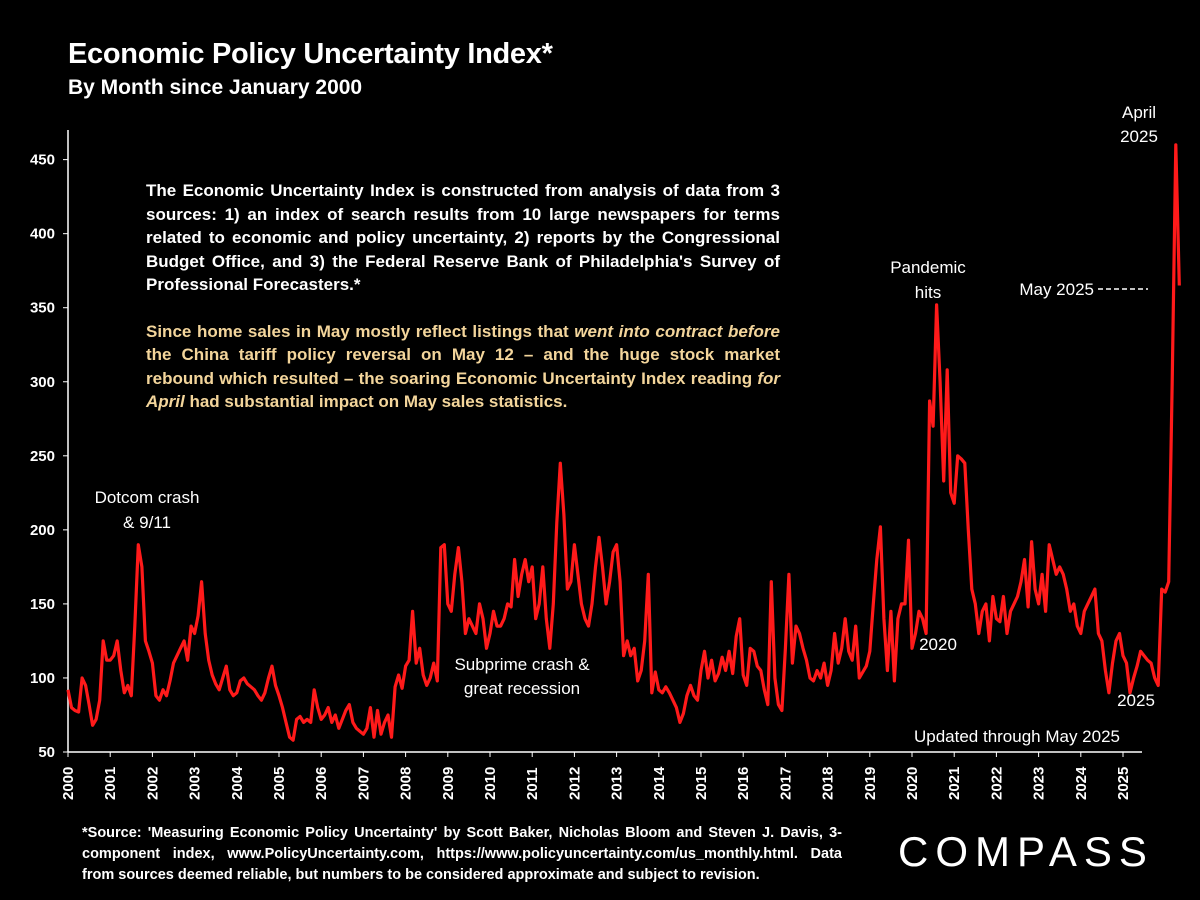 The height and width of the screenshot is (900, 1200). Describe the element at coordinates (522, 688) in the screenshot. I see `subprime-label-line2: great recession` at that location.